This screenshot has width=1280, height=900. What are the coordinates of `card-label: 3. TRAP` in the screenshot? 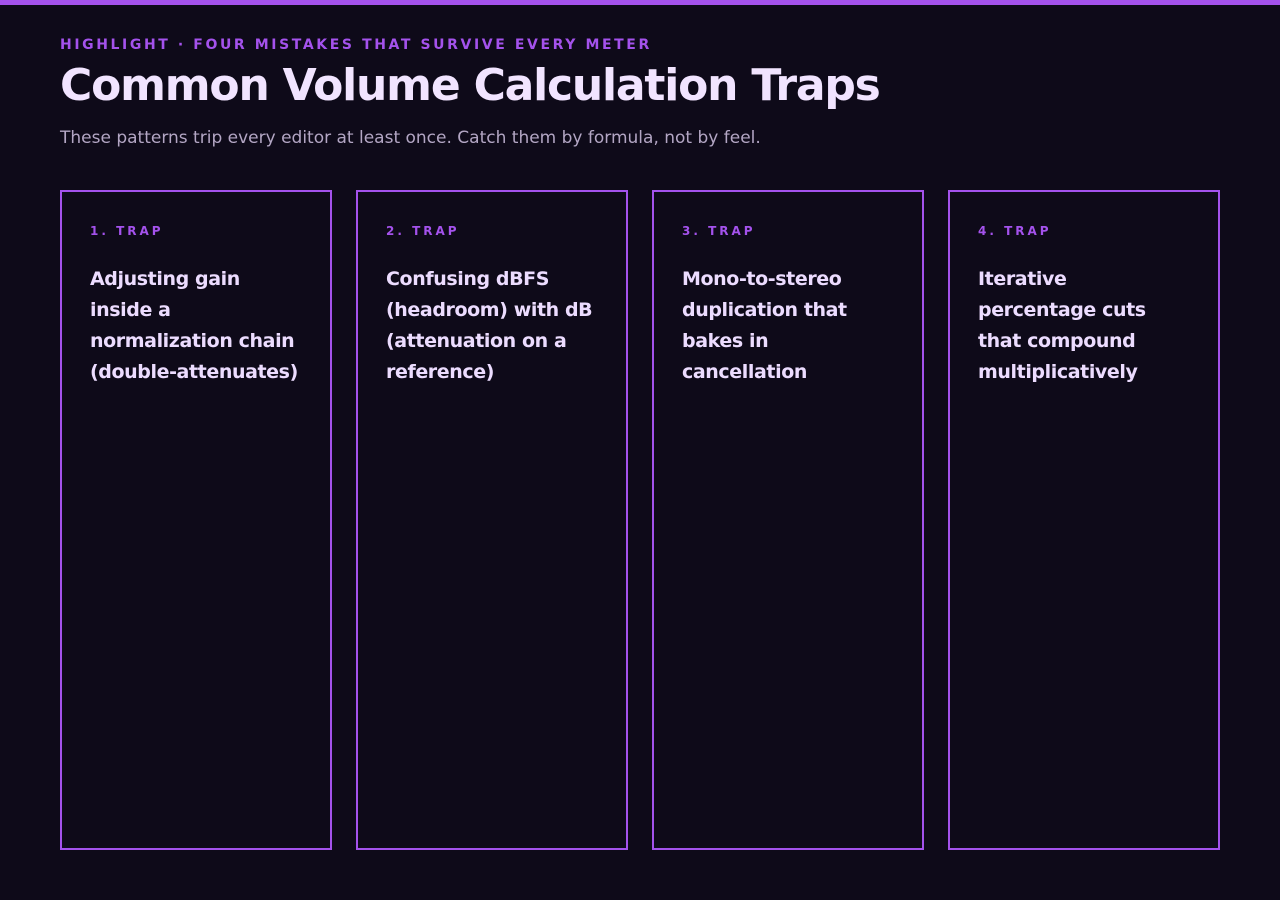 It's located at (719, 231).